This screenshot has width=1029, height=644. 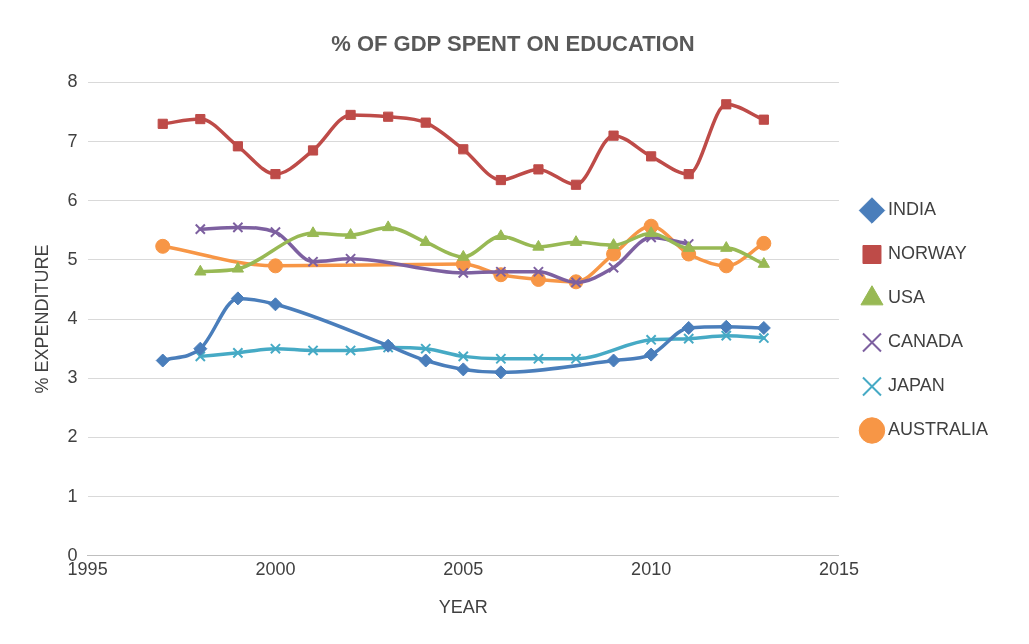 I want to click on y-tick-label: 6, so click(x=72, y=199).